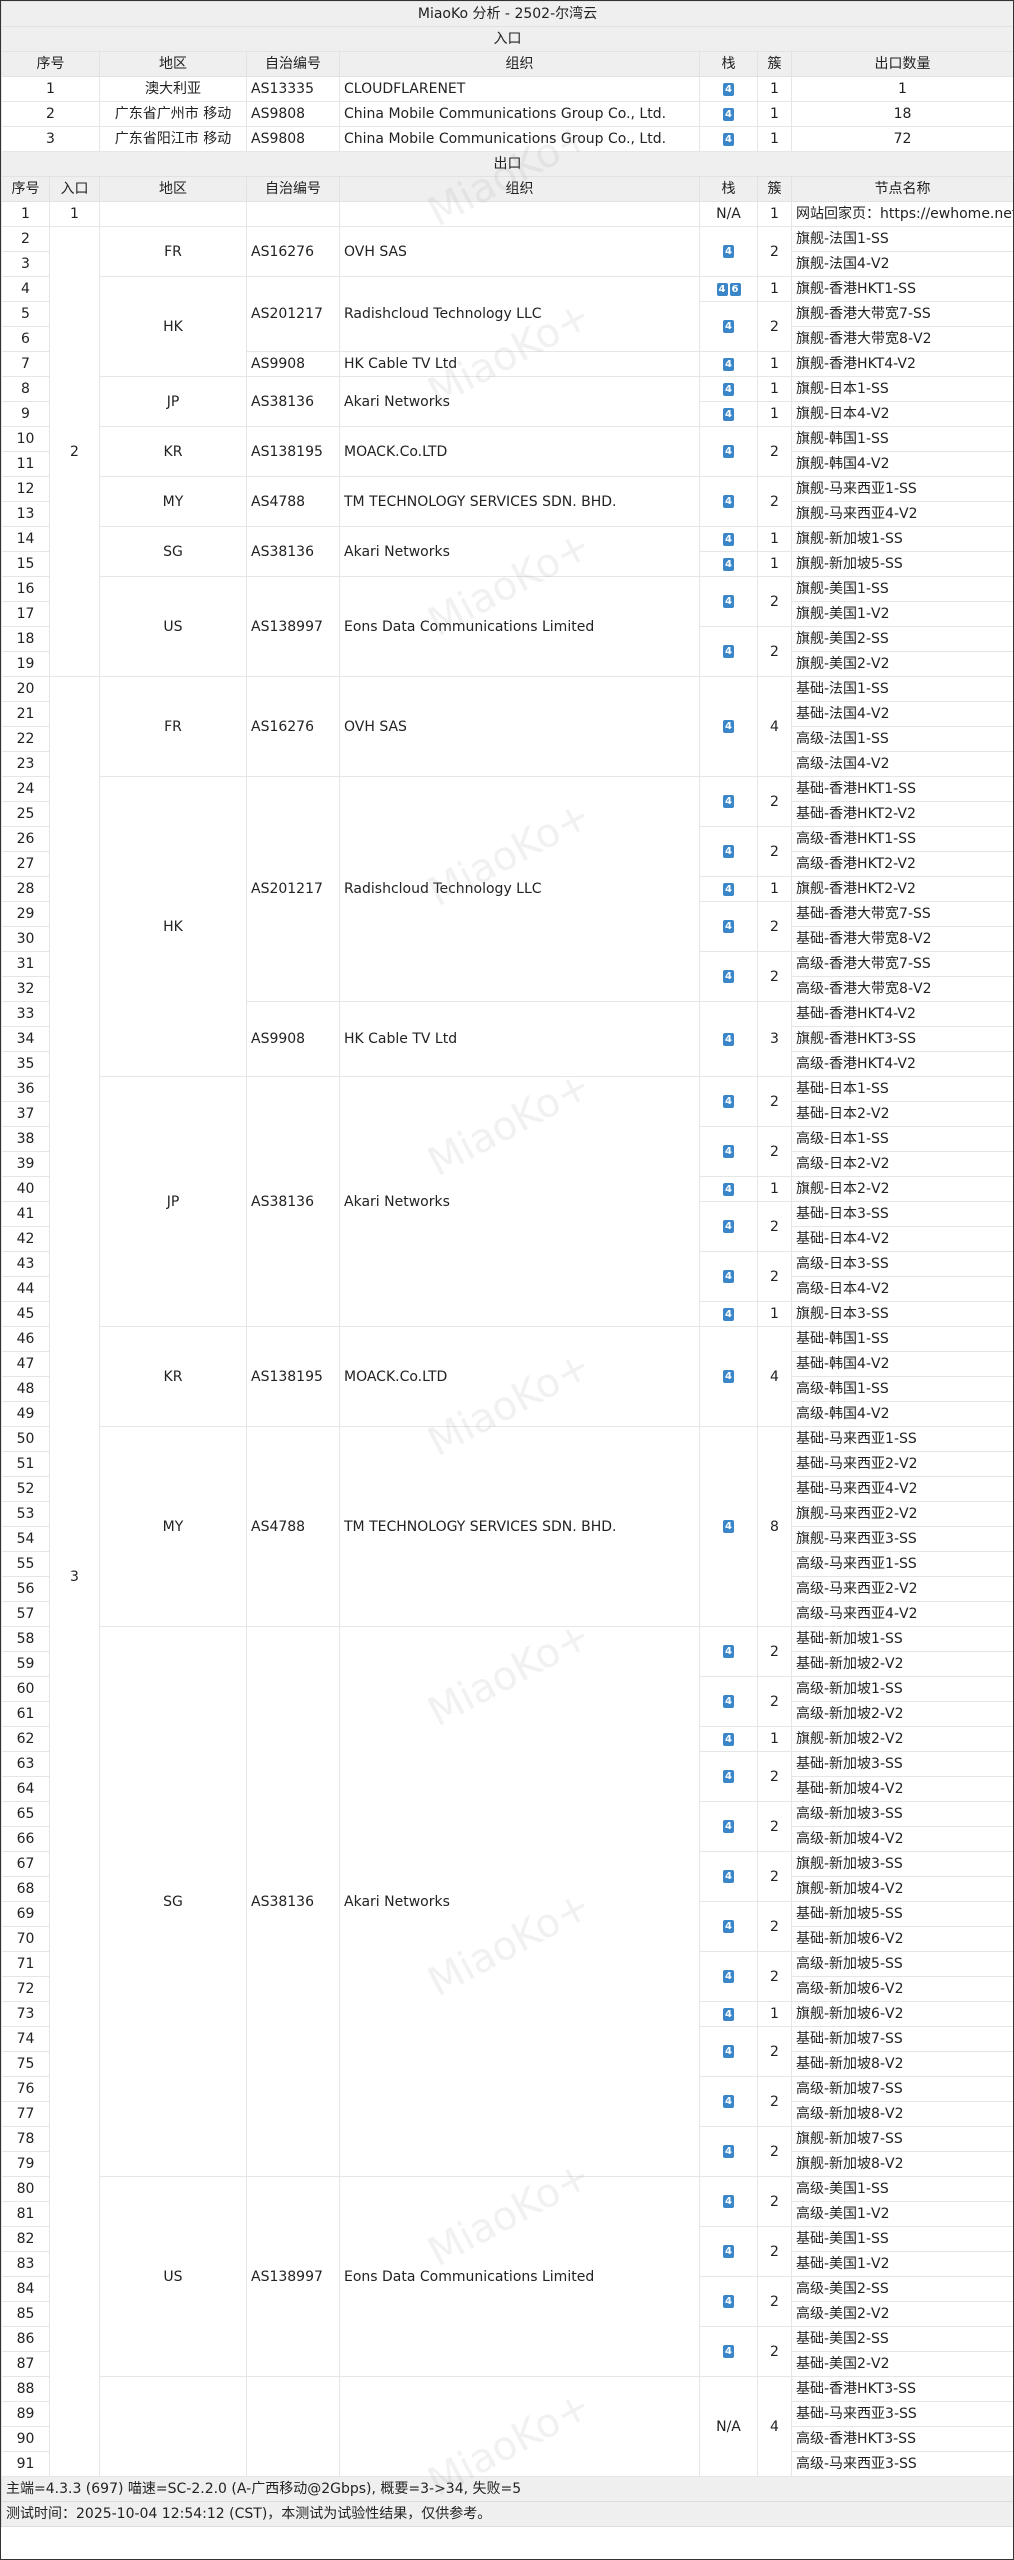 The image size is (1014, 2560). What do you see at coordinates (902, 2389) in the screenshot?
I see `node-name: 基础-香港HKT3-SS` at bounding box center [902, 2389].